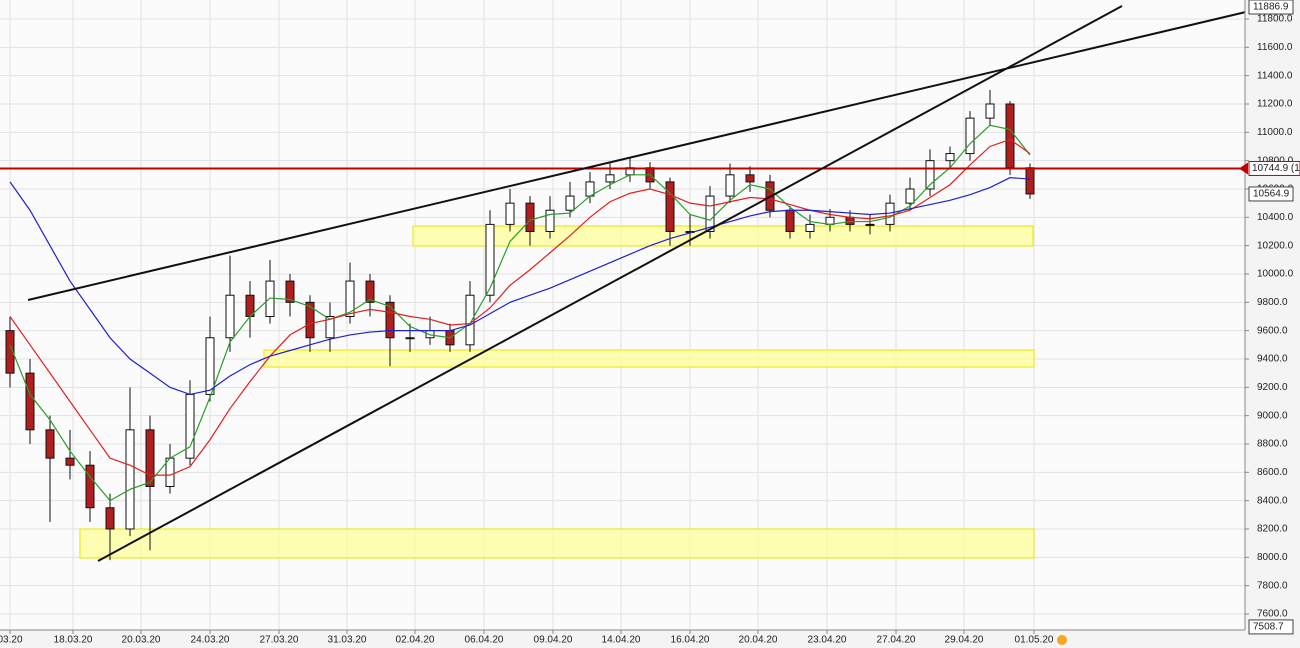 The width and height of the screenshot is (1300, 648). Describe the element at coordinates (896, 640) in the screenshot. I see `x-tick-label: 27.04.20` at that location.